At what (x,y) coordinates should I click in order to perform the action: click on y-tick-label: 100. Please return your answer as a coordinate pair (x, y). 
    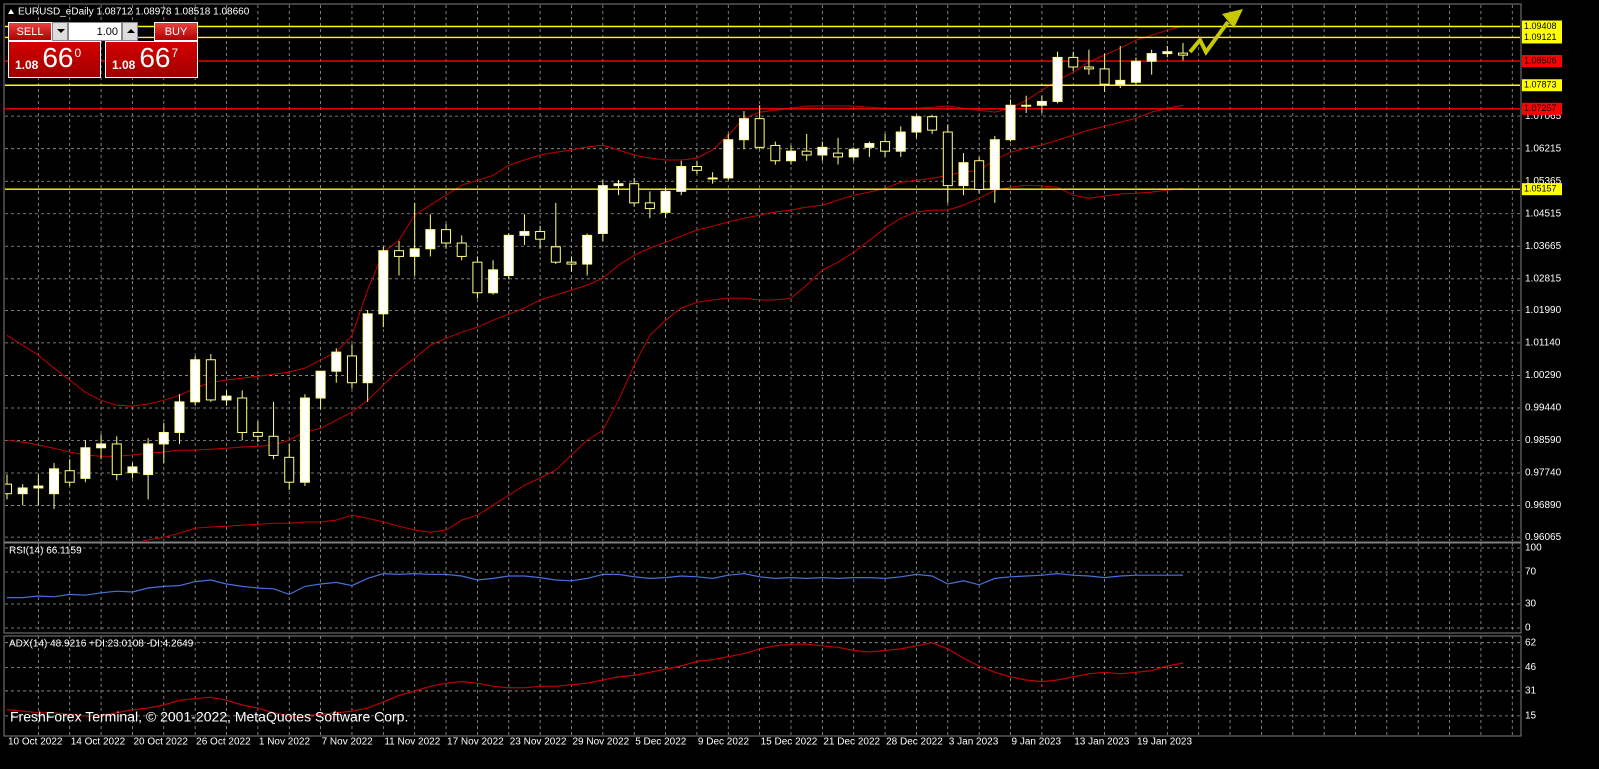
    Looking at the image, I should click on (1533, 548).